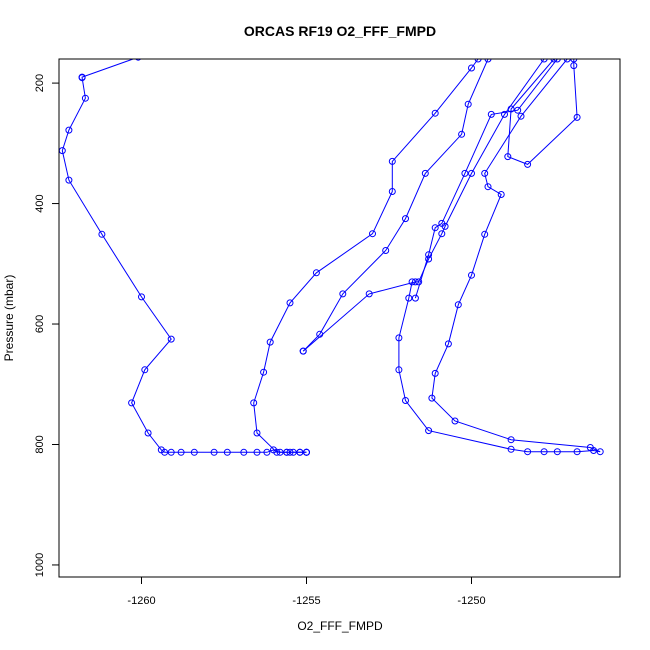 This screenshot has width=650, height=650. What do you see at coordinates (340, 31) in the screenshot?
I see `chart-title: ORCAS RF19 O2_FFF_FMPD` at bounding box center [340, 31].